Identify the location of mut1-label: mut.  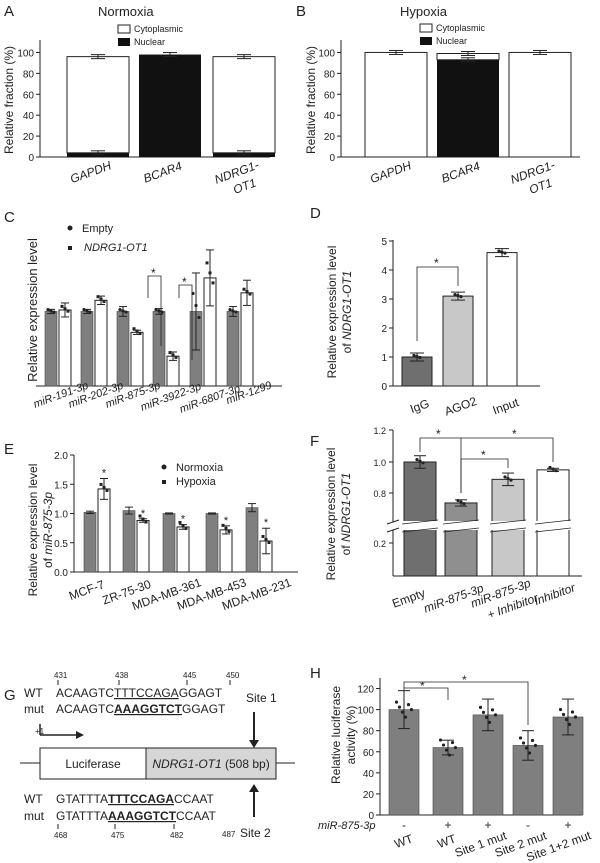
(34, 709).